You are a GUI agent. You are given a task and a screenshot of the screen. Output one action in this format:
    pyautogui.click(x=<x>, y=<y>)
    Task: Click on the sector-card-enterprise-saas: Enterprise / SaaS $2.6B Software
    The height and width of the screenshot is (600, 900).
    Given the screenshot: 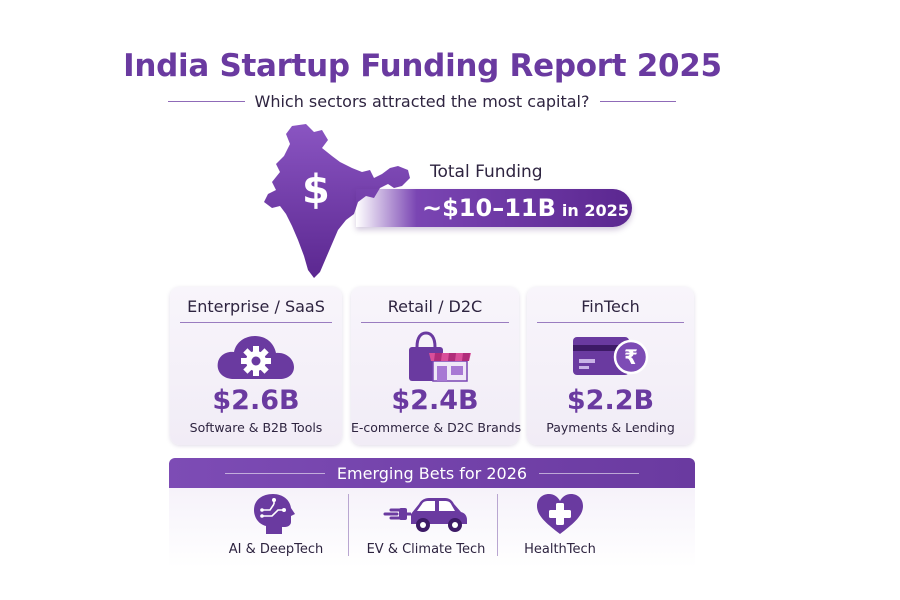 What is the action you would take?
    pyautogui.click(x=256, y=366)
    